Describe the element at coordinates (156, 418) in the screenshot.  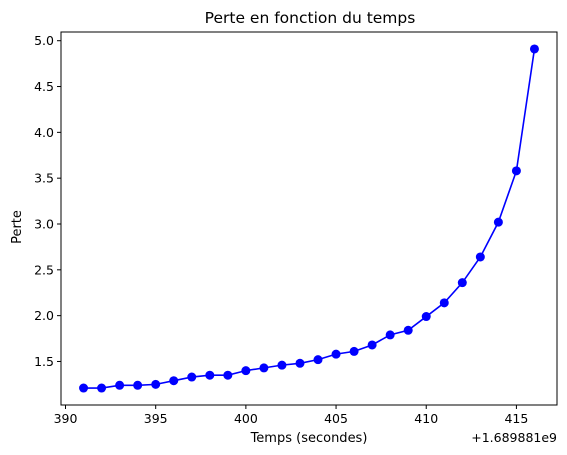
I see `x-tick-label: 395` at that location.